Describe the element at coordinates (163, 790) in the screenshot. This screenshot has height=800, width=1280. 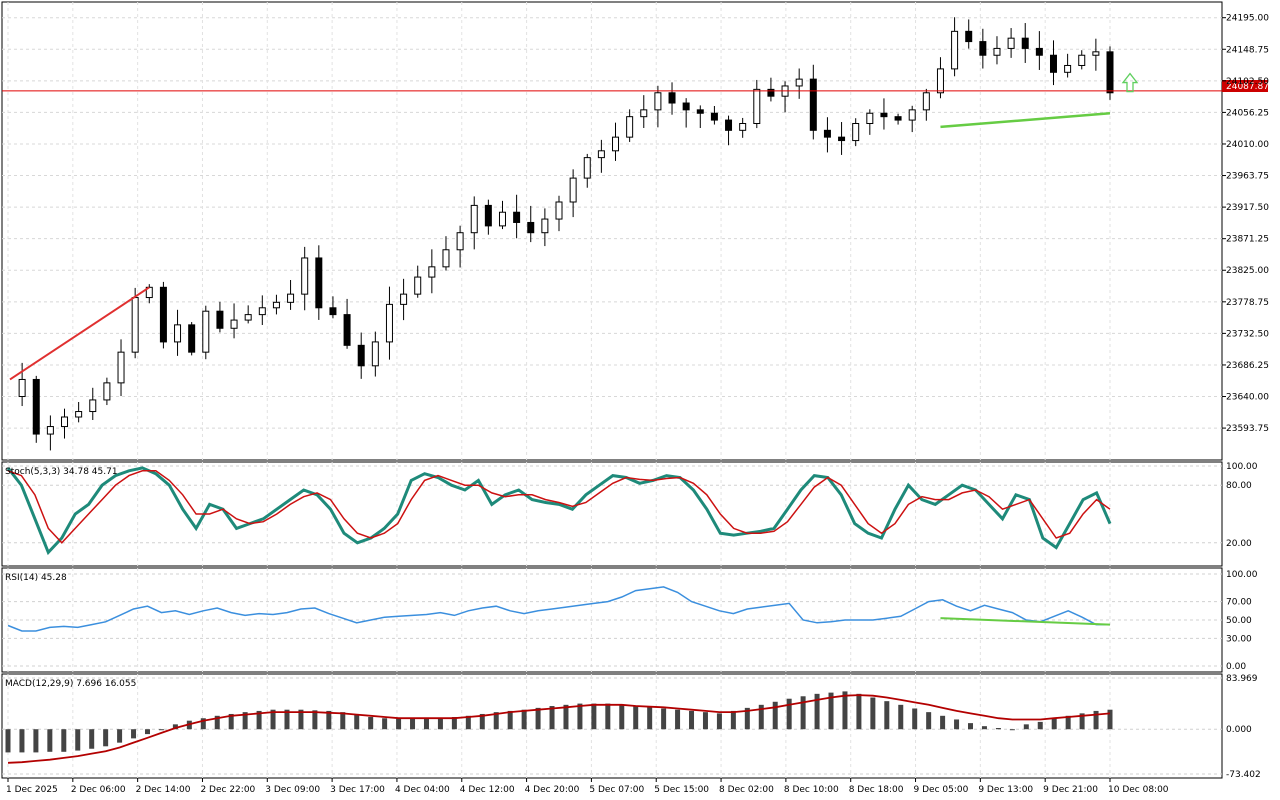
I see `time-tick-label: 2 Dec 14:00` at that location.